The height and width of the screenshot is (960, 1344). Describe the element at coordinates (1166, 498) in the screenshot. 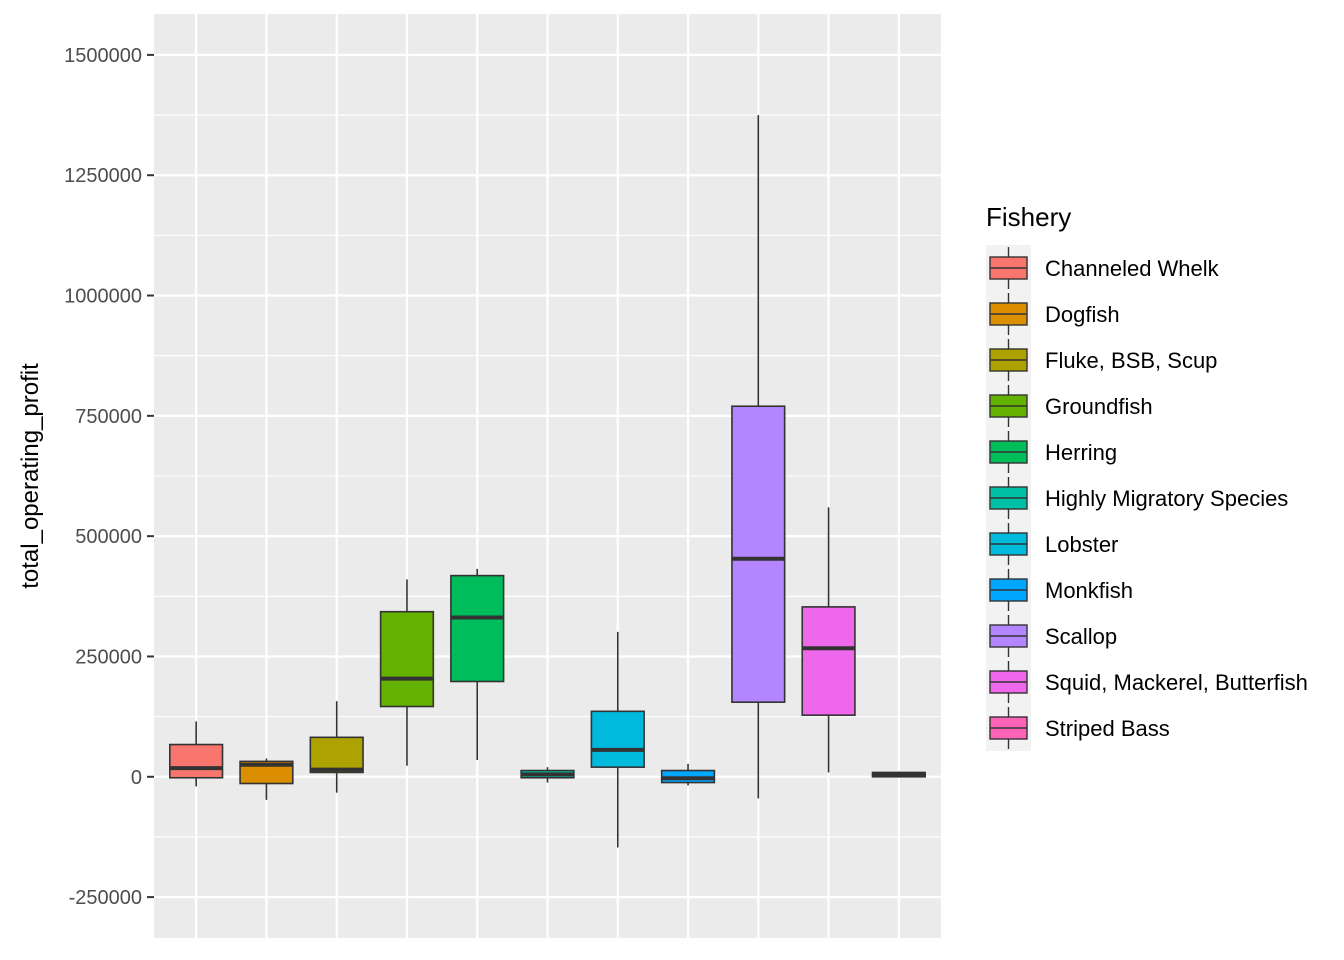

I see `legend-label: Highly Migratory Species` at that location.